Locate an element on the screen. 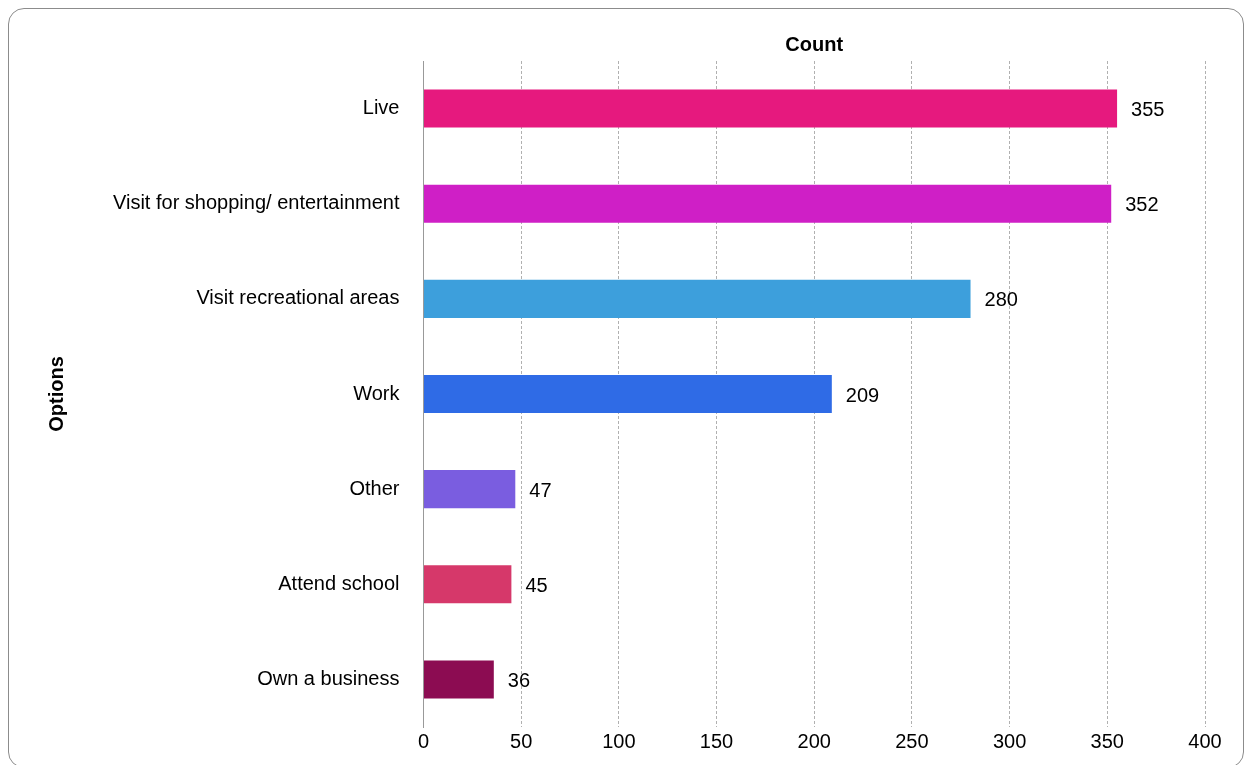  x-tick-label: 350 is located at coordinates (1107, 740).